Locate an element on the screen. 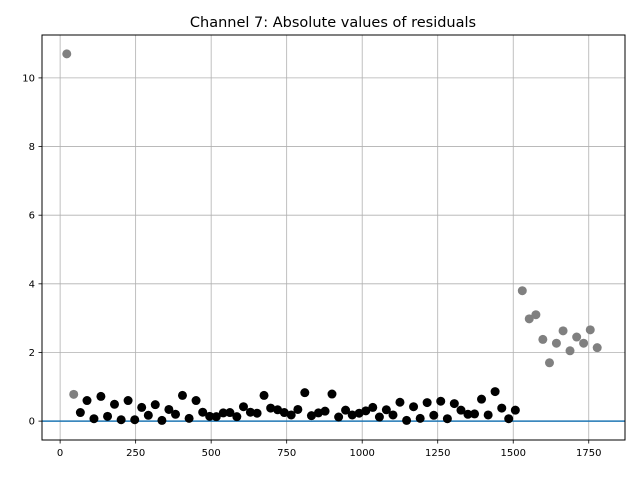 The image size is (640, 484). y-tick-label: 6 is located at coordinates (32, 216).